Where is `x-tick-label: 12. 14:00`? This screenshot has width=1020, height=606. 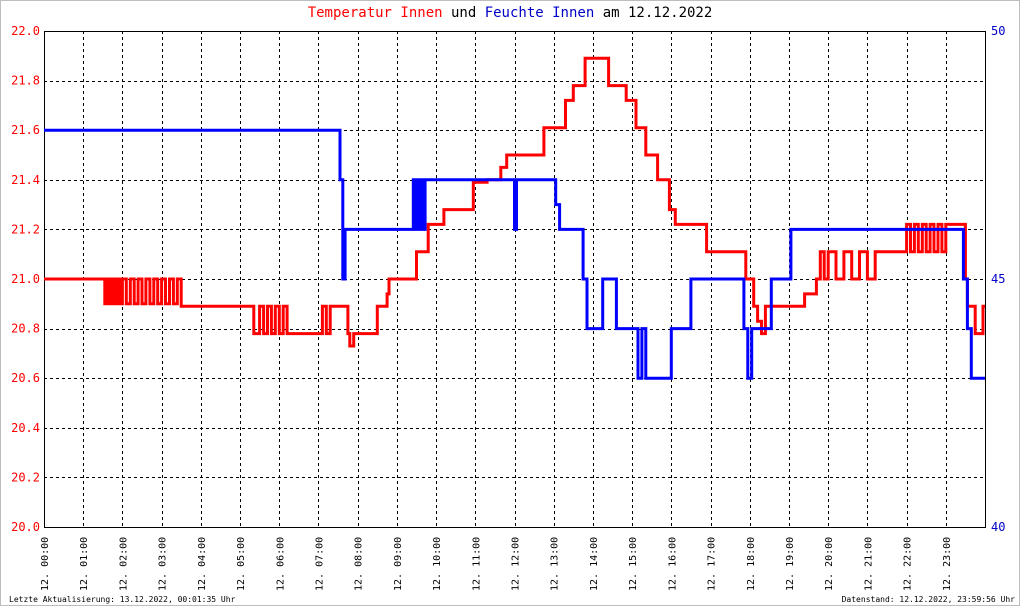 x-tick-label: 12. 14:00 is located at coordinates (594, 564).